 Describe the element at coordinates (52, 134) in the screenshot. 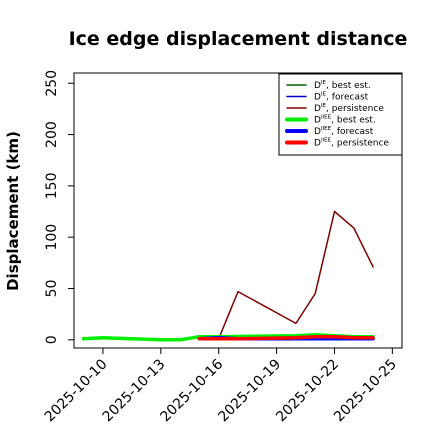

I see `y-tick-label: 200` at that location.